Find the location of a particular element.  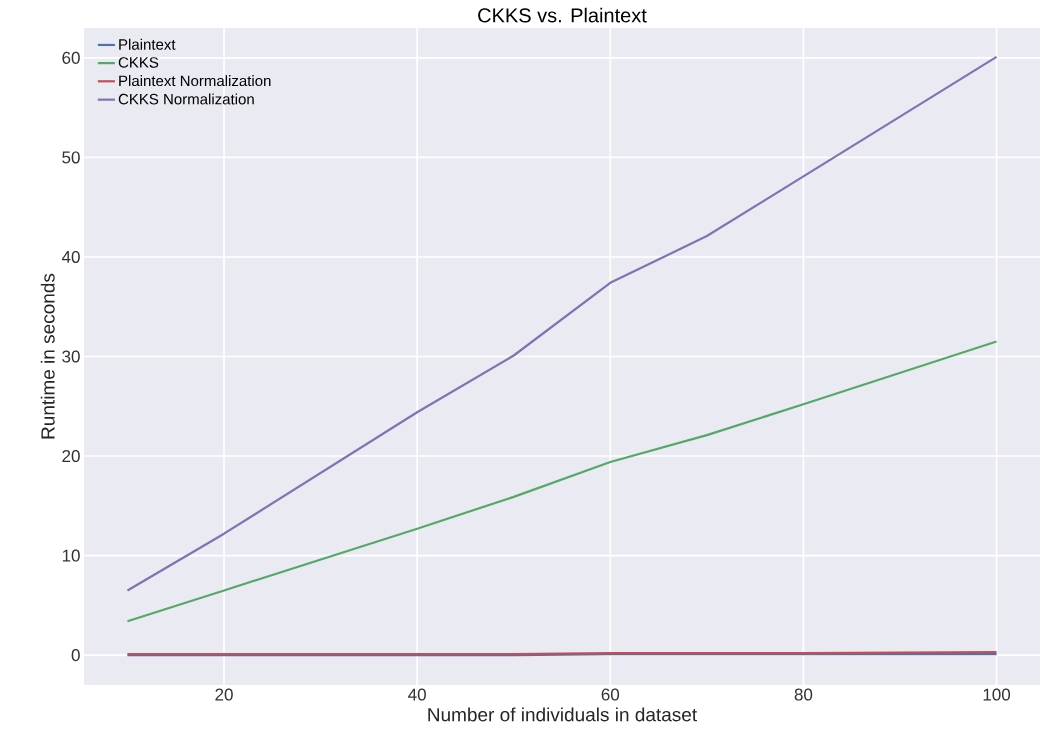

y-tick-label: 0 is located at coordinates (75, 655).